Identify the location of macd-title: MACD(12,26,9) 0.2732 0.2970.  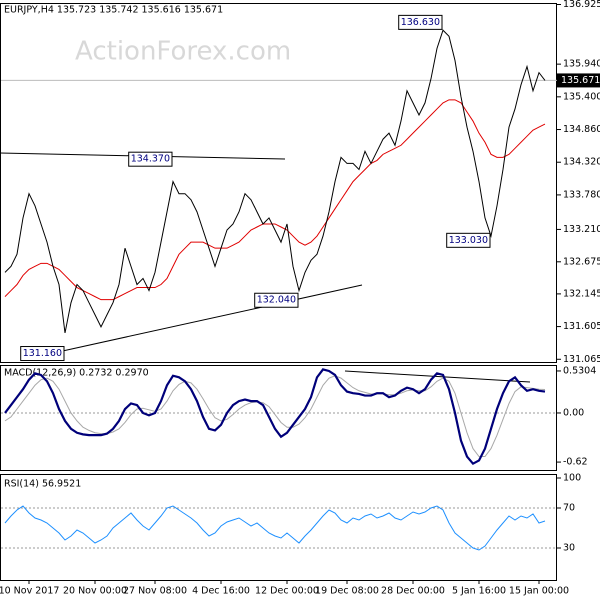
(76, 373).